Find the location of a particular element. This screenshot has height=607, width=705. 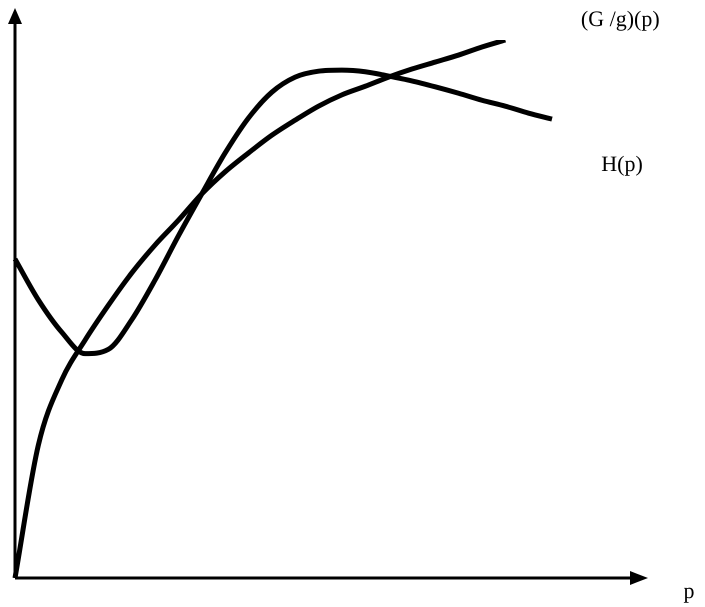

text: (G /g)(p) is located at coordinates (620, 18).